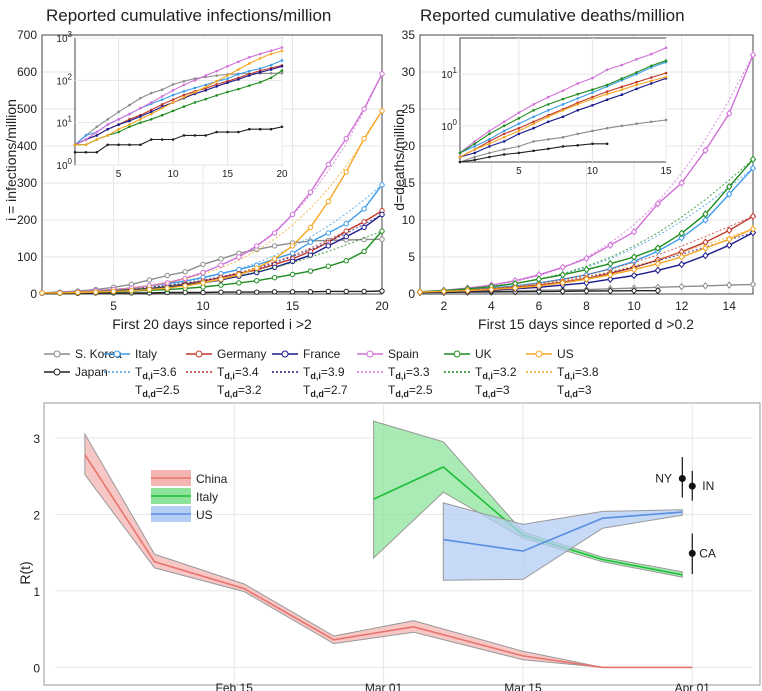 This screenshot has width=762, height=691. I want to click on legend-fit-label: Td,d=3.2, so click(239, 391).